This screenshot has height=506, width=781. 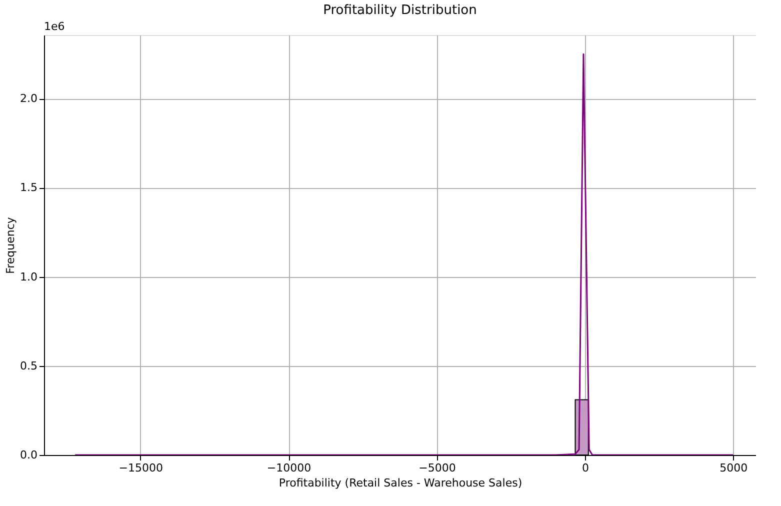 What do you see at coordinates (29, 365) in the screenshot?
I see `y-tick-label: 0.5` at bounding box center [29, 365].